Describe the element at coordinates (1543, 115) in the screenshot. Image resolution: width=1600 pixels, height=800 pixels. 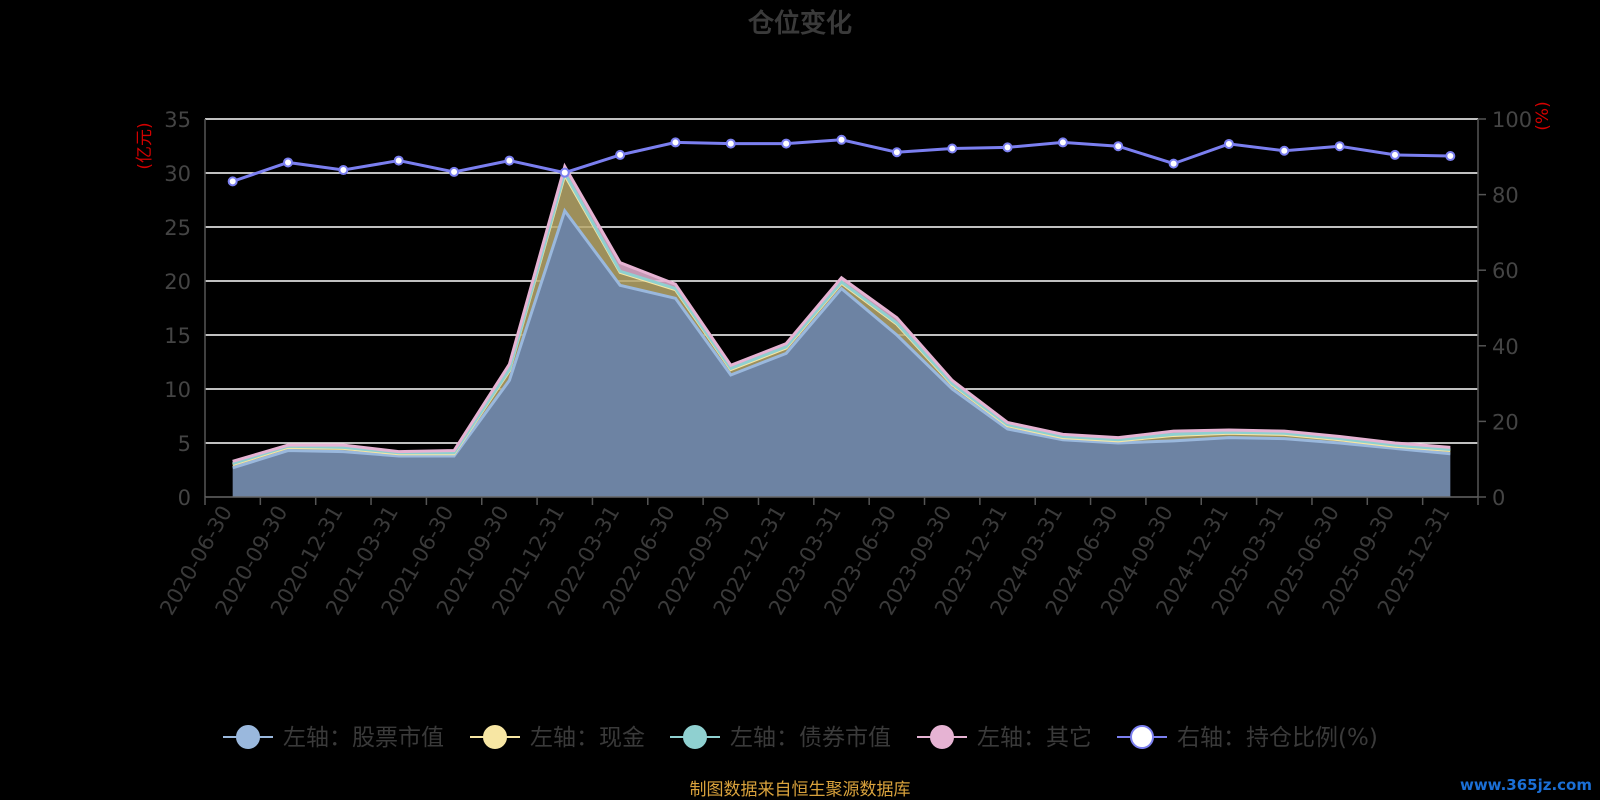
I see `right-axis-unit: (%)` at that location.